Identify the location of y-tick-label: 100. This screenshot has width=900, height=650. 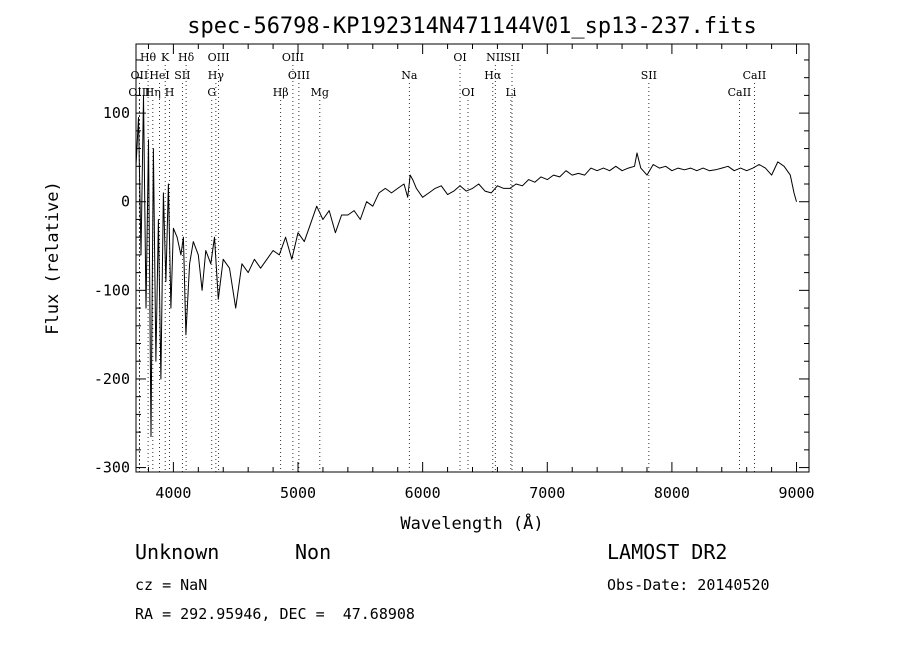
(116, 113).